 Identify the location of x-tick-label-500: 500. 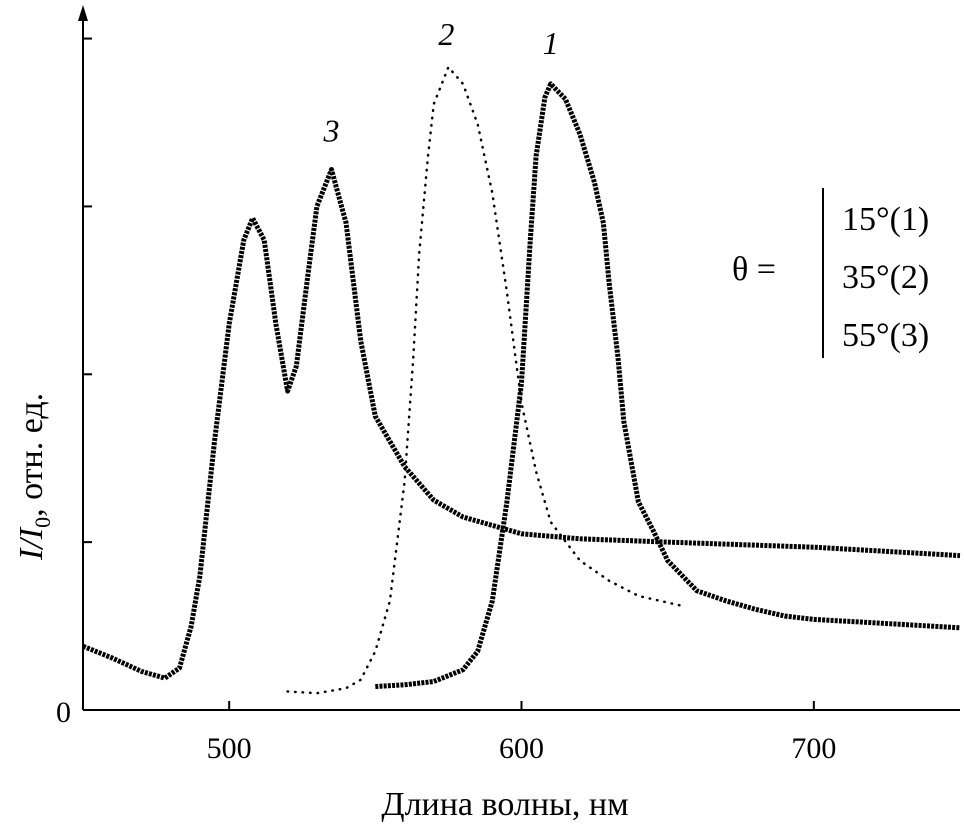
(229, 748).